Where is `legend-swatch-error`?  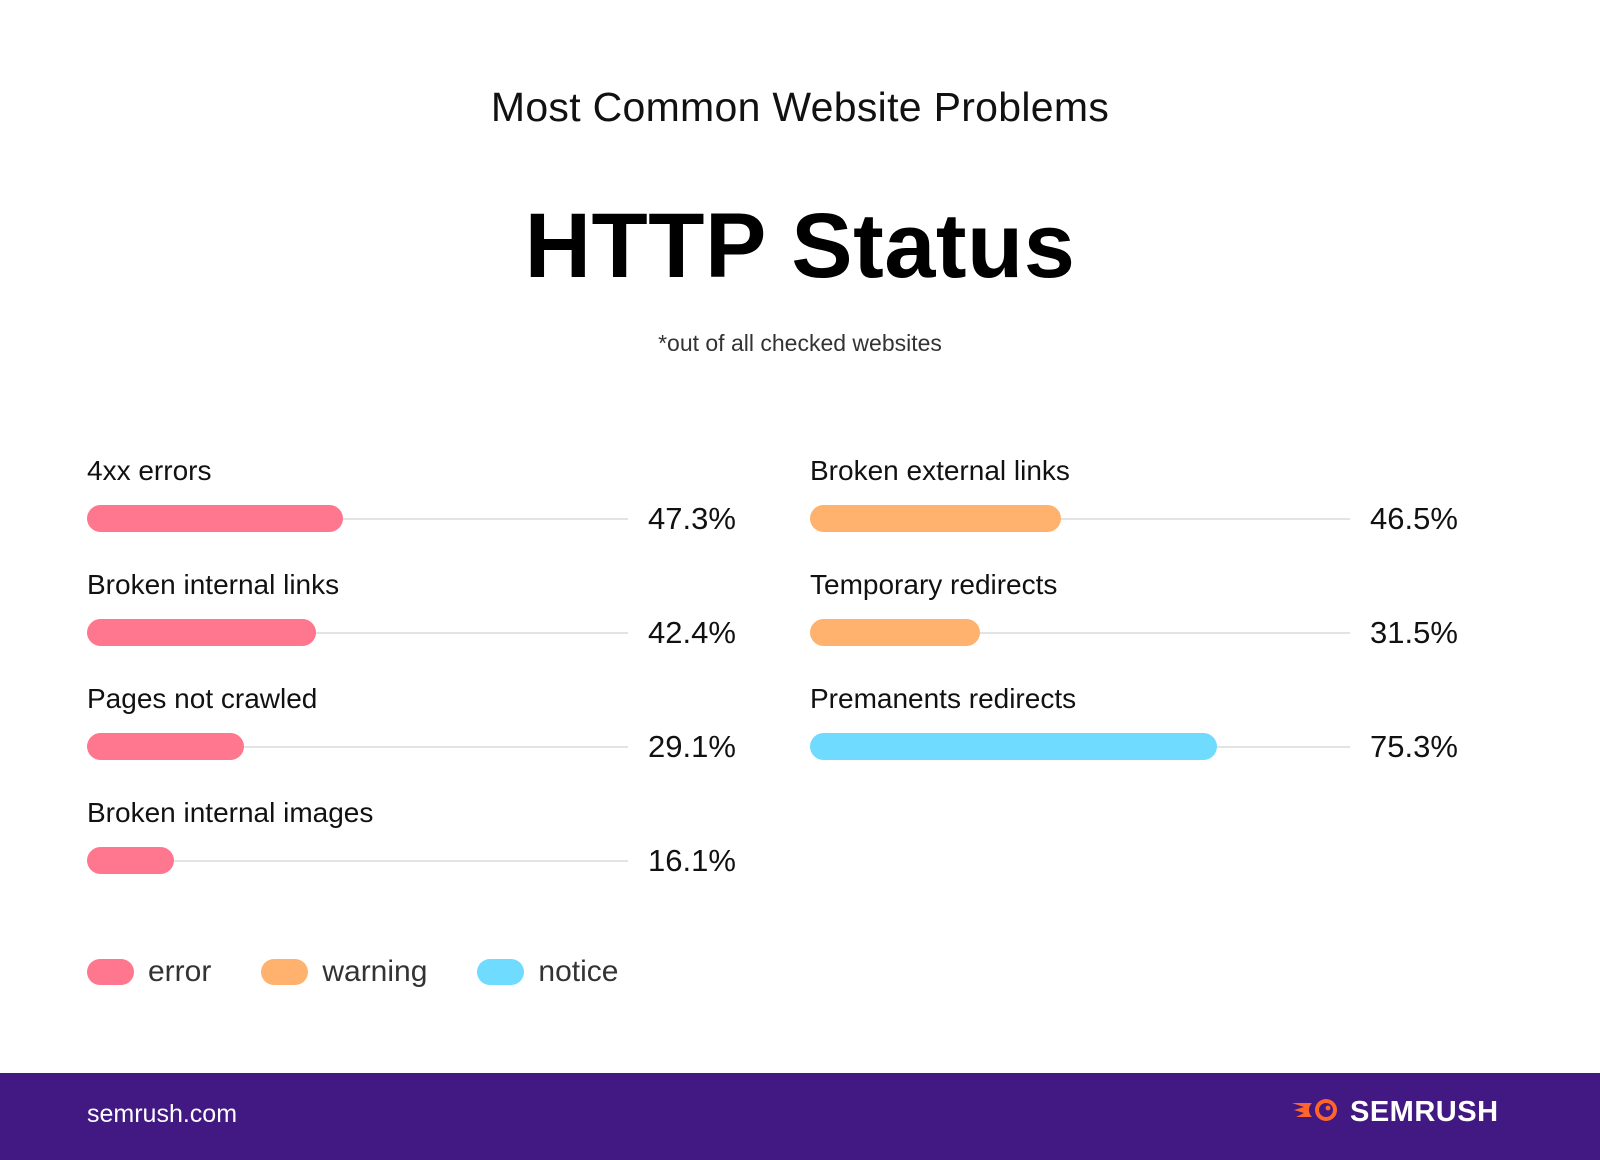
legend-swatch-error is located at coordinates (110, 972).